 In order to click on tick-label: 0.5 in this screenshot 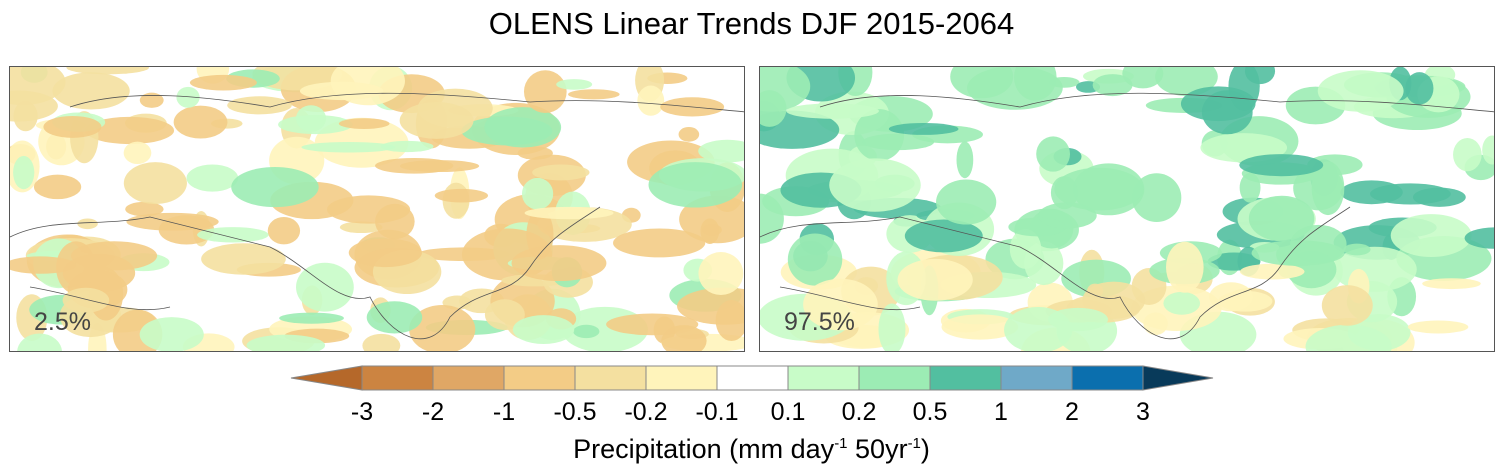, I will do `click(930, 412)`.